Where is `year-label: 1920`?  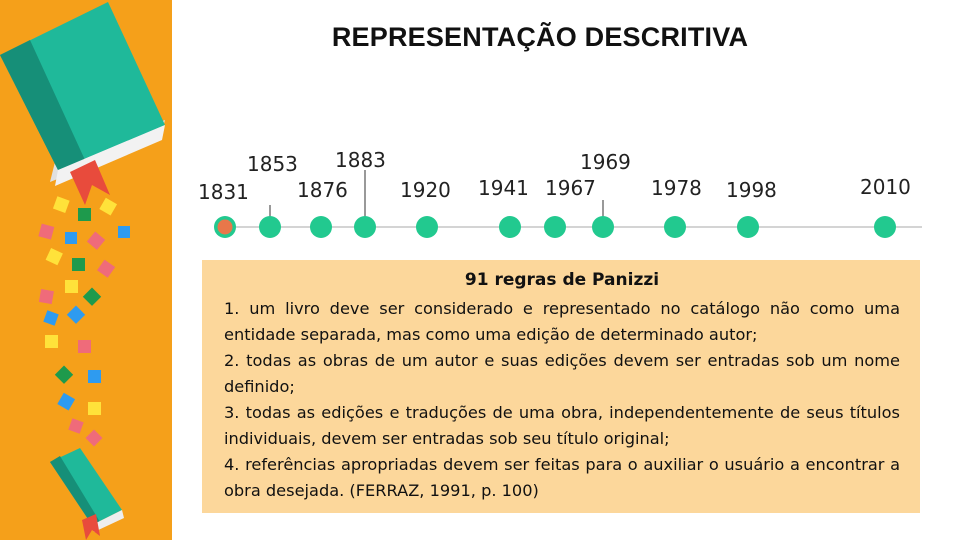
year-label: 1920 is located at coordinates (425, 190).